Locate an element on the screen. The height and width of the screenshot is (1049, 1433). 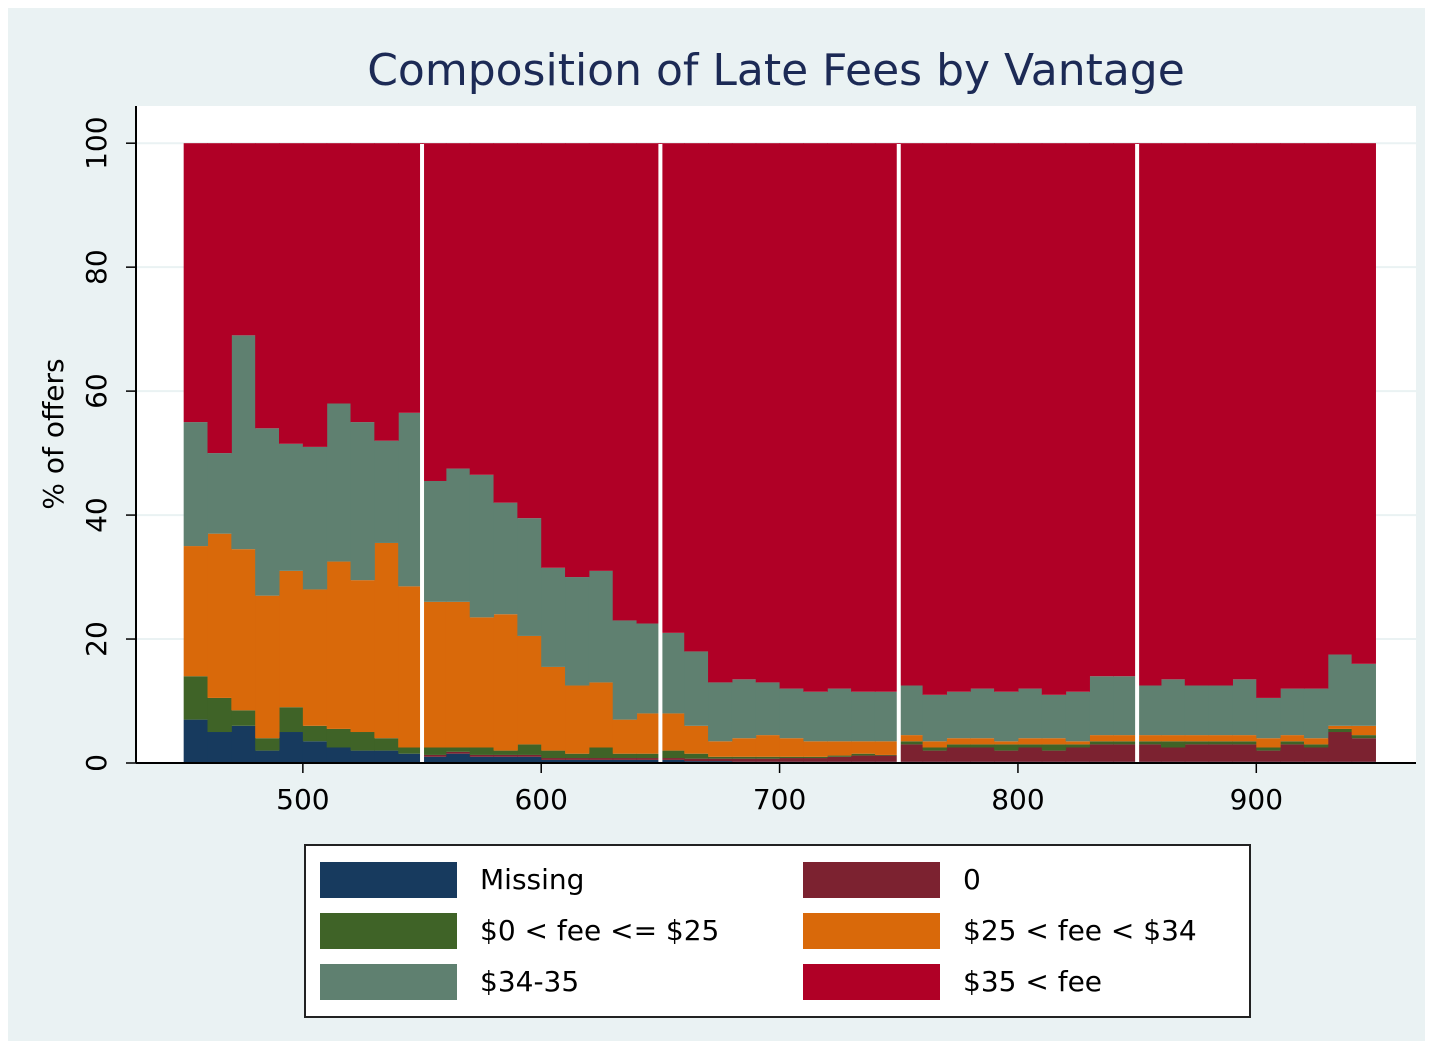
legend-label: $25 < fee < $34 is located at coordinates (1080, 930).